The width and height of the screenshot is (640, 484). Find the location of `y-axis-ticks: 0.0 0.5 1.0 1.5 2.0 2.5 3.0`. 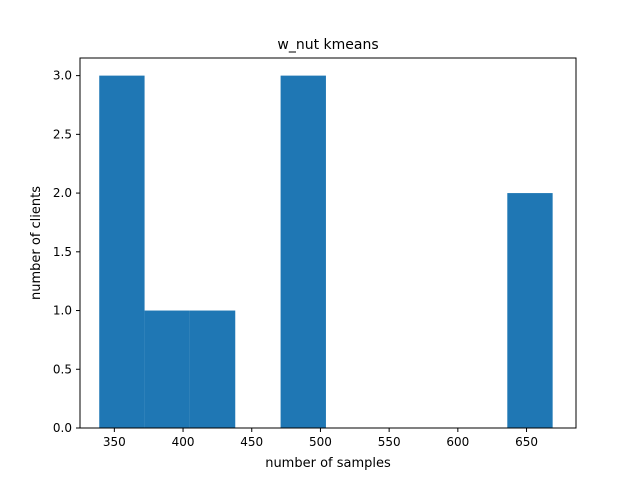

y-axis-ticks: 0.0 0.5 1.0 1.5 2.0 2.5 3.0 is located at coordinates (66, 252).